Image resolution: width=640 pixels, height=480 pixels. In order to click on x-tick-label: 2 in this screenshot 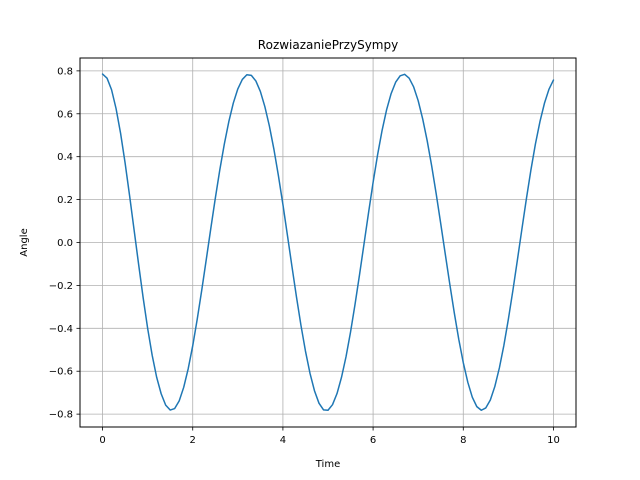, I will do `click(193, 440)`.